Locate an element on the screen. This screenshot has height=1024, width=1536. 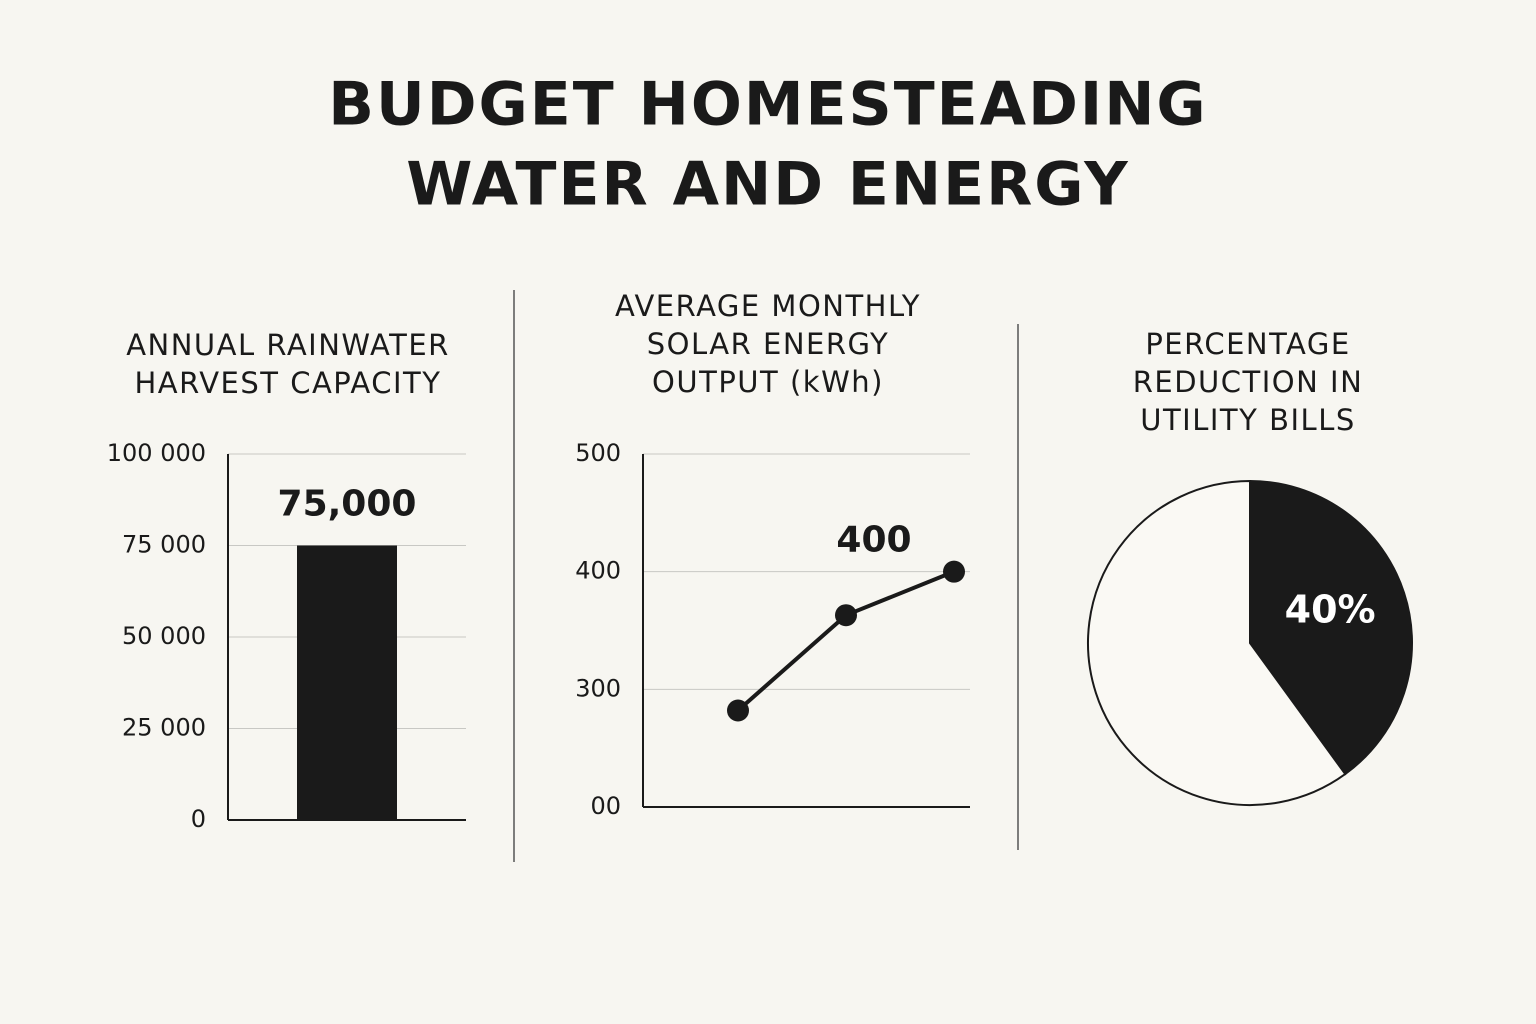
chart-title: ANNUAL RAINWATER is located at coordinates (288, 345).